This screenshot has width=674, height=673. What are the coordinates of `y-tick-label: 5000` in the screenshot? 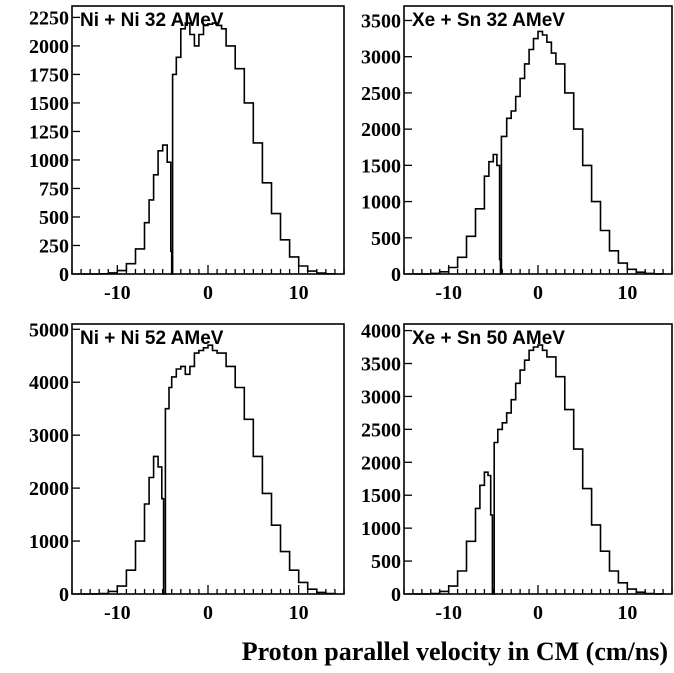 It's located at (49, 330).